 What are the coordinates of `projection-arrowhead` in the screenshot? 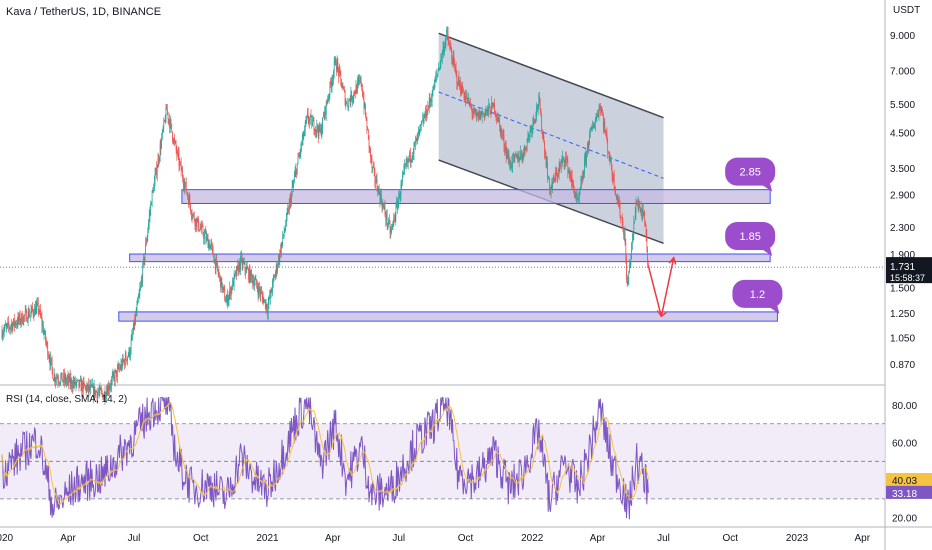 It's located at (672, 260).